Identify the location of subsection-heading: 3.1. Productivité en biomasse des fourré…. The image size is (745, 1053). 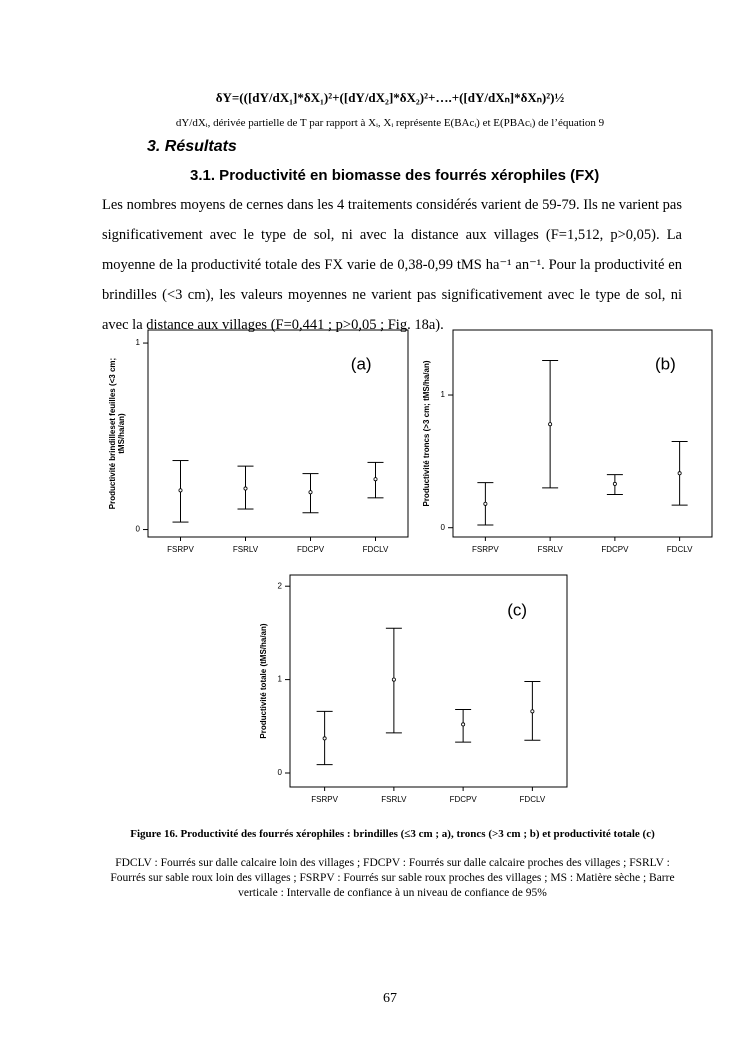
(395, 175).